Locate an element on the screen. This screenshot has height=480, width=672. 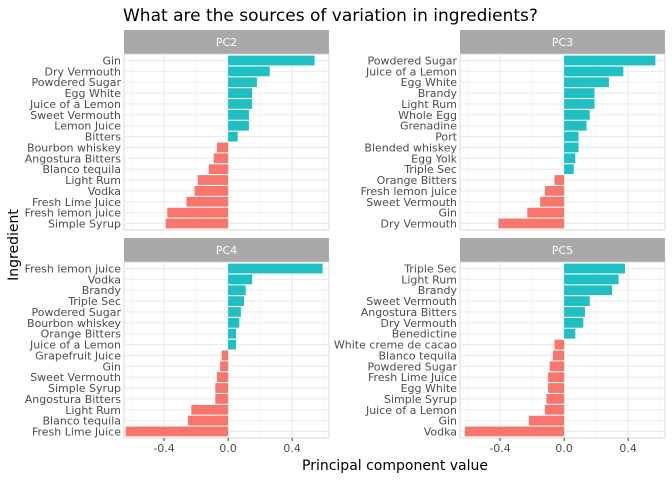
facet-strip-label: PC2 is located at coordinates (226, 42).